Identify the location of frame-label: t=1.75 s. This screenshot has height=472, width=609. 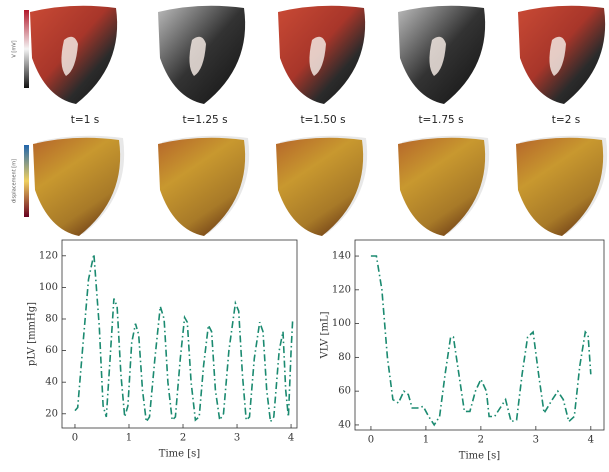
(440, 120).